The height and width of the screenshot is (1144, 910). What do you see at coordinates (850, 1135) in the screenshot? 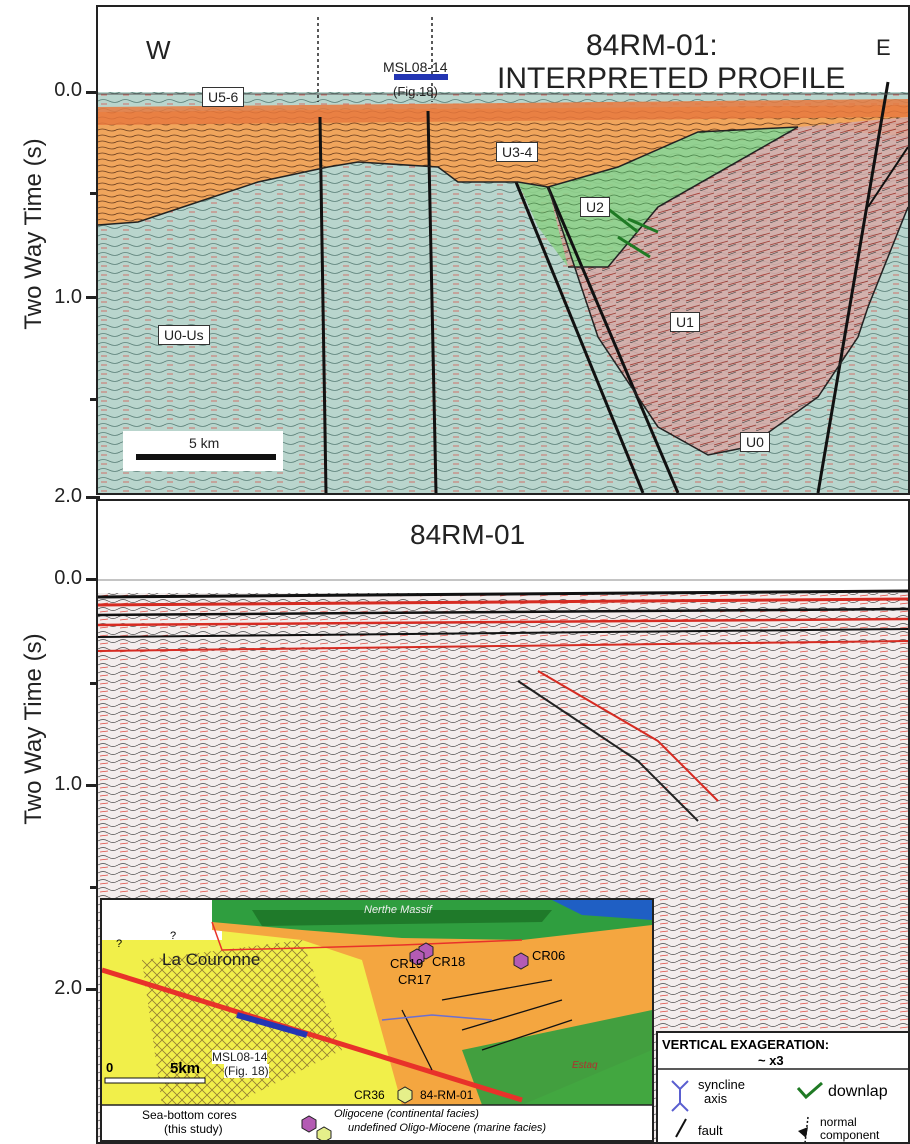
I see `legend-normal-2: component` at bounding box center [850, 1135].